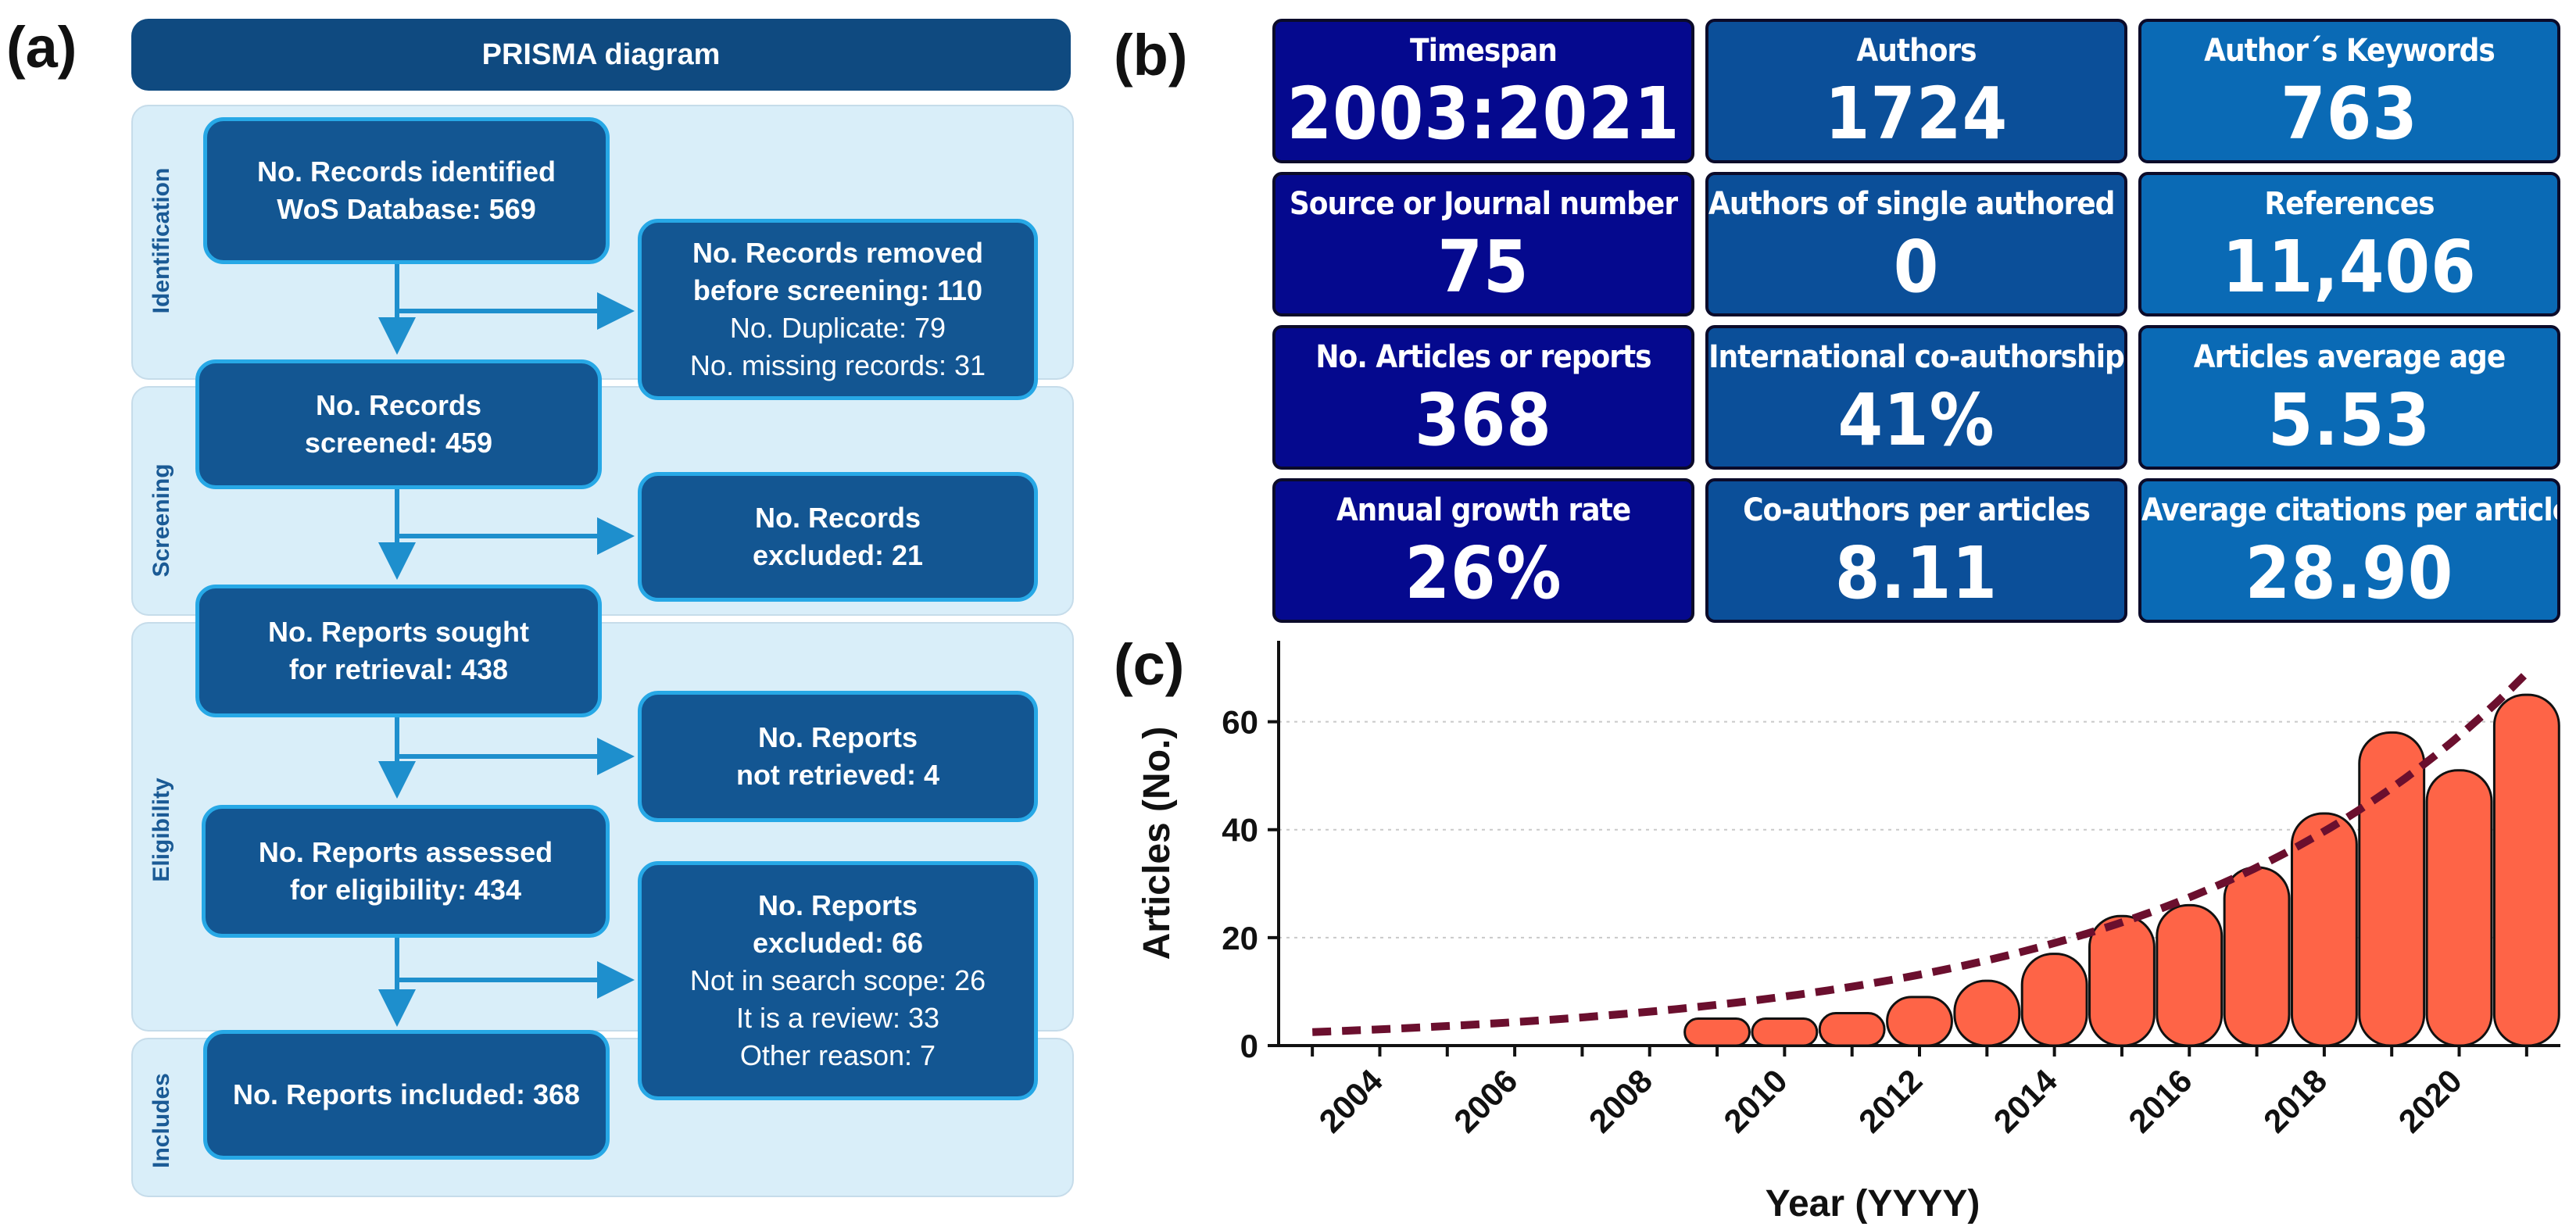 The height and width of the screenshot is (1230, 2576). Describe the element at coordinates (1483, 267) in the screenshot. I see `metric-value: 75` at that location.